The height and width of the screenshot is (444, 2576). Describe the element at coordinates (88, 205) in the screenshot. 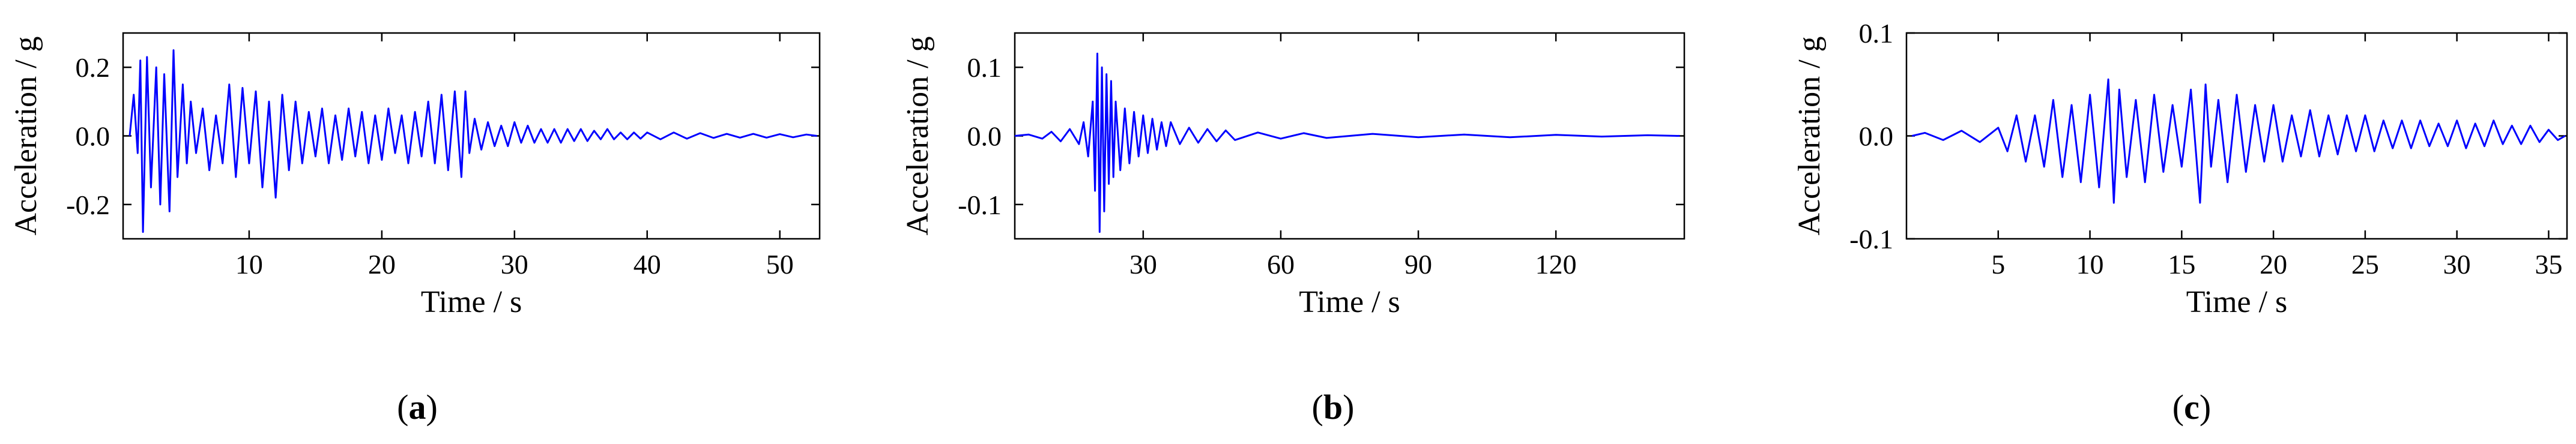

I see `y-tick-label: -0.2` at that location.